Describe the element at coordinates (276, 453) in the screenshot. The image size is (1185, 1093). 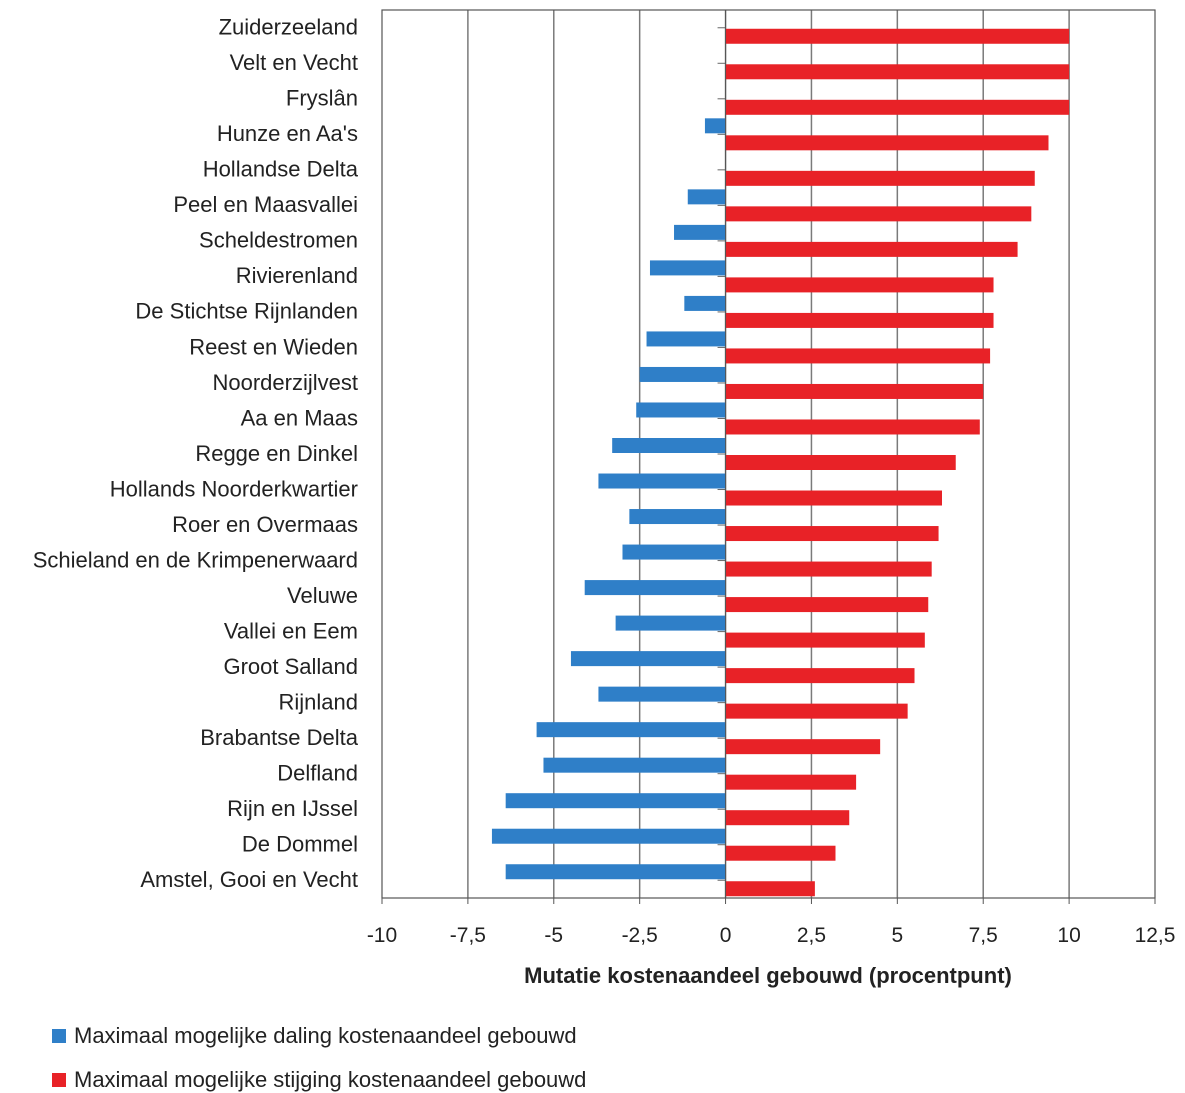
I see `category-label: Regge en Dinkel` at that location.